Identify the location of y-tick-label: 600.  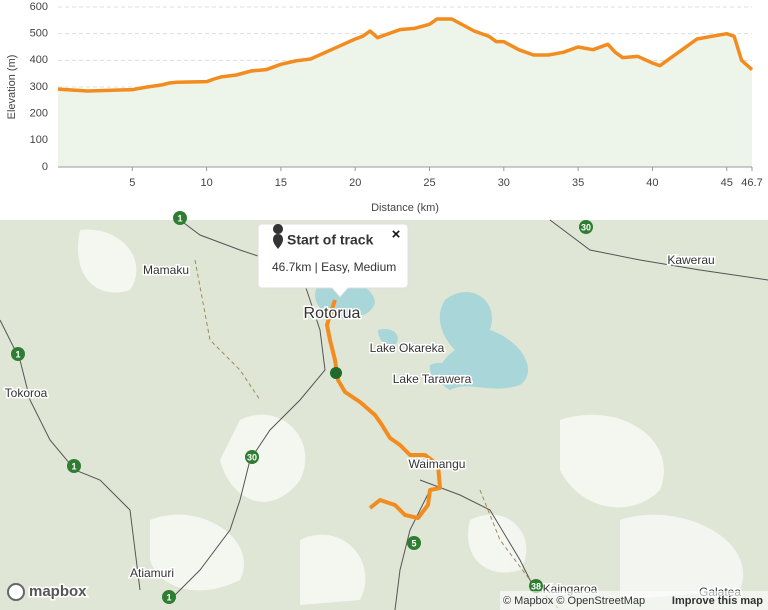
(39, 7).